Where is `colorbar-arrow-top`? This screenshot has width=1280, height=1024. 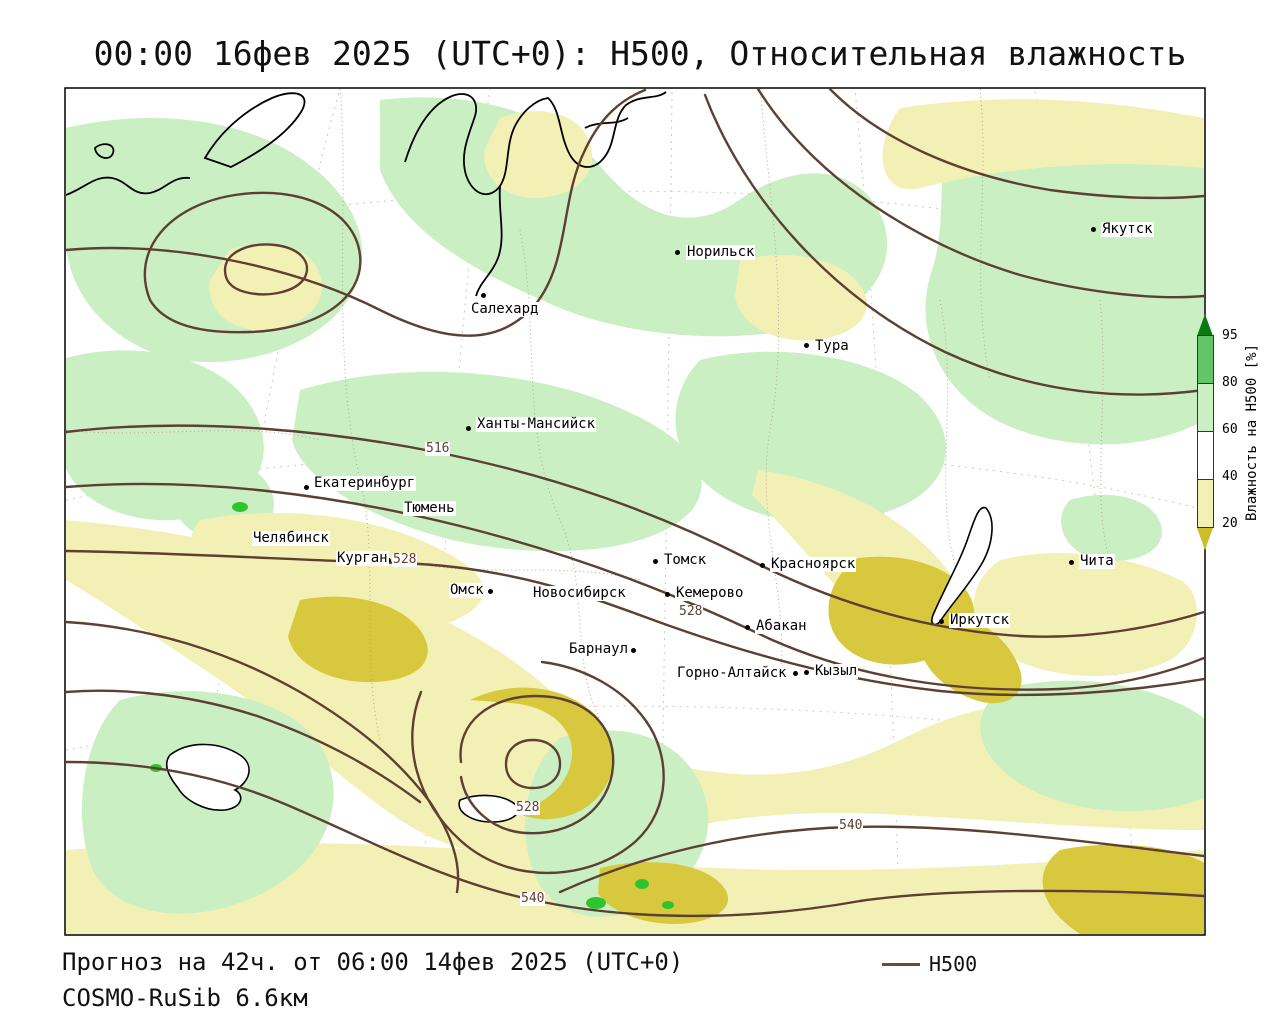
colorbar-arrow-top is located at coordinates (1205, 325).